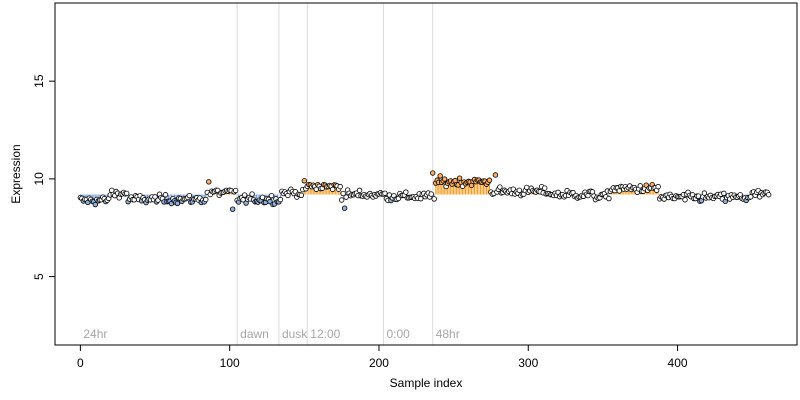 The width and height of the screenshot is (800, 400). Describe the element at coordinates (39, 276) in the screenshot. I see `y-tick-label: 5` at that location.